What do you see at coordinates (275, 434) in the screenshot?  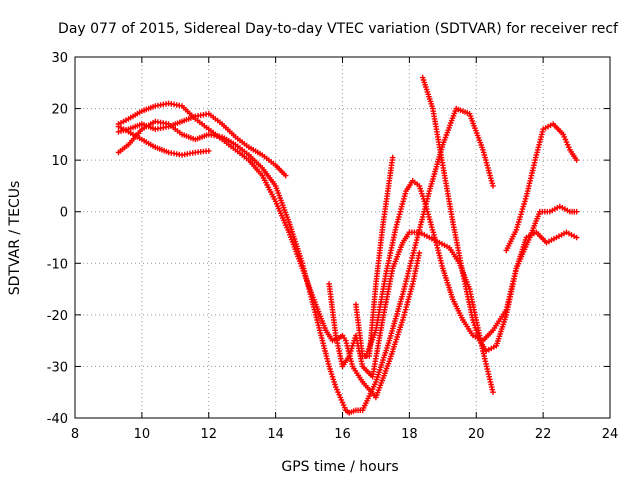 I see `x-tick-label: 14` at bounding box center [275, 434].